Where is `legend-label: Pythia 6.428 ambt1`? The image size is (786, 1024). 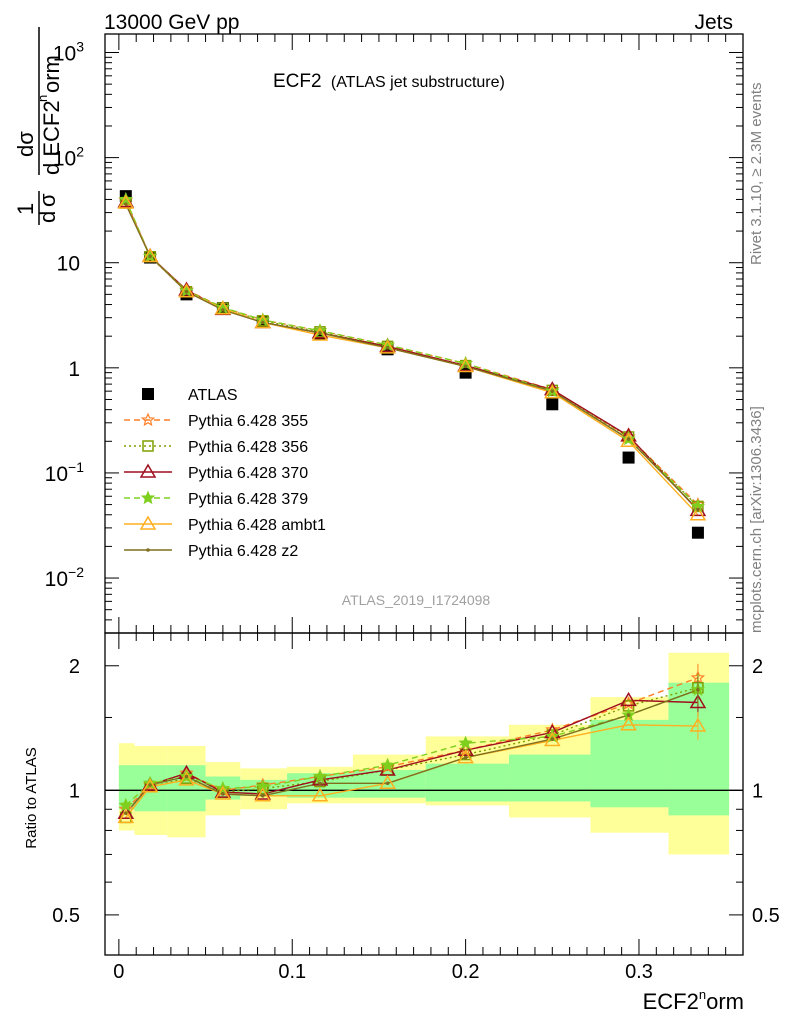
legend-label: Pythia 6.428 ambt1 is located at coordinates (257, 525).